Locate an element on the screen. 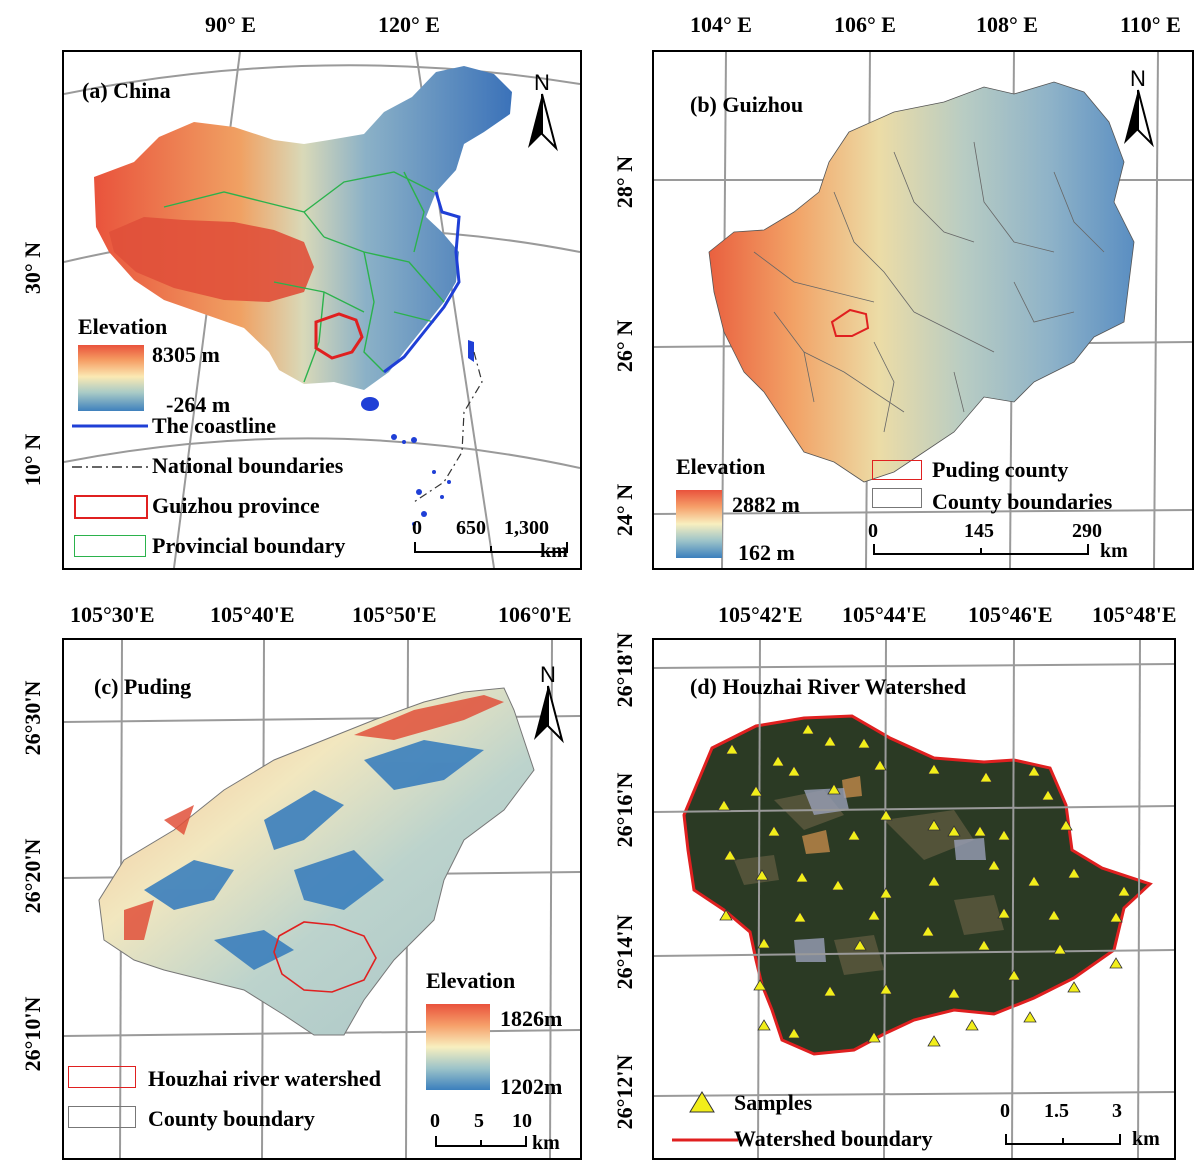 The width and height of the screenshot is (1200, 1175). b-scale-bar is located at coordinates (981, 549).